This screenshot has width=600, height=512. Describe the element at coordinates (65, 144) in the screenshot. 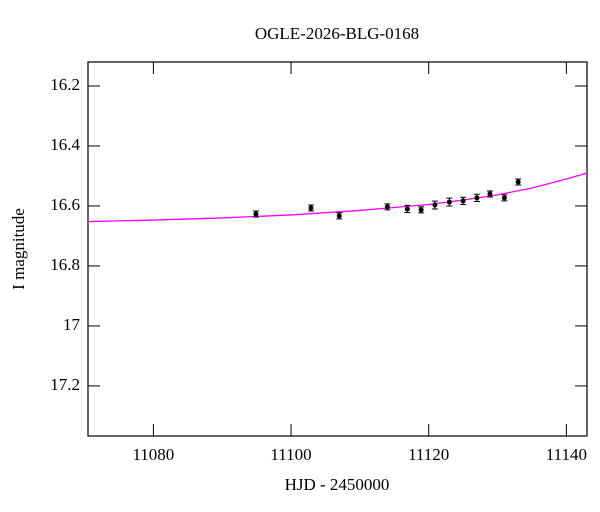

I see `y-tick-label: 16.4` at that location.